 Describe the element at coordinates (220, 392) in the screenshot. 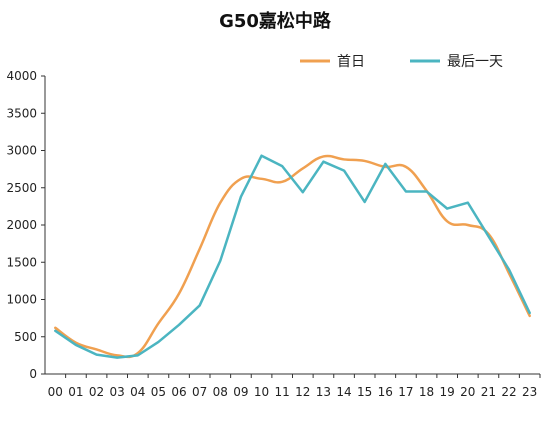

I see `x-tick-label: 08` at that location.